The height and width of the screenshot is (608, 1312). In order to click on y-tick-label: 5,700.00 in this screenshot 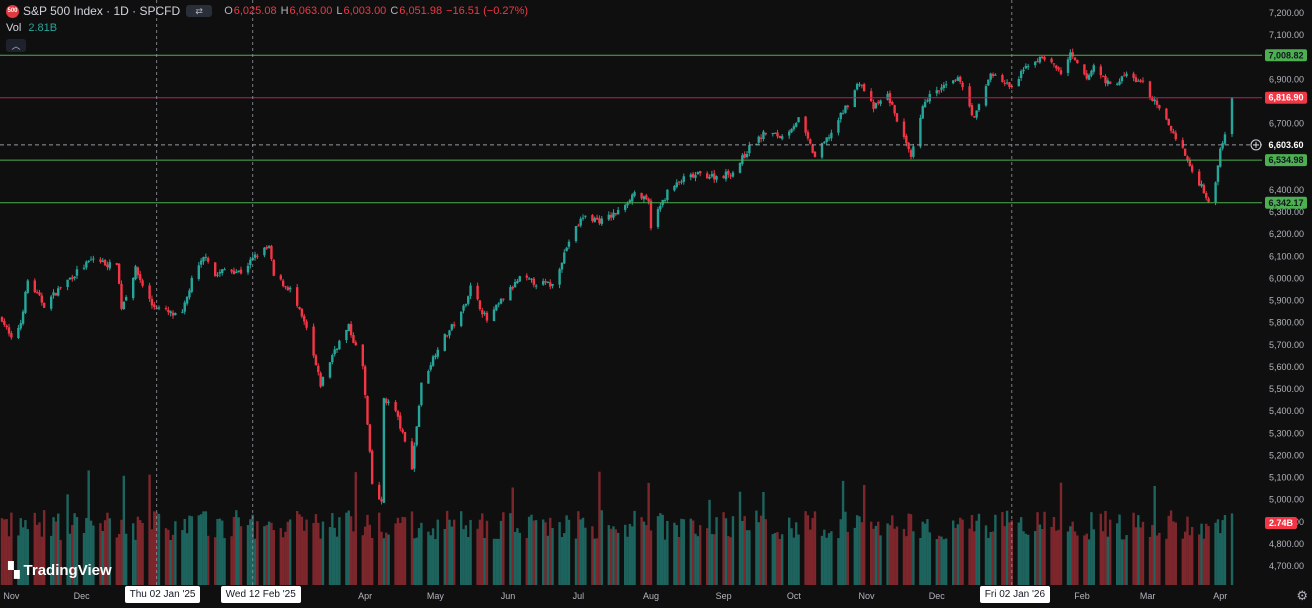, I will do `click(1286, 345)`.